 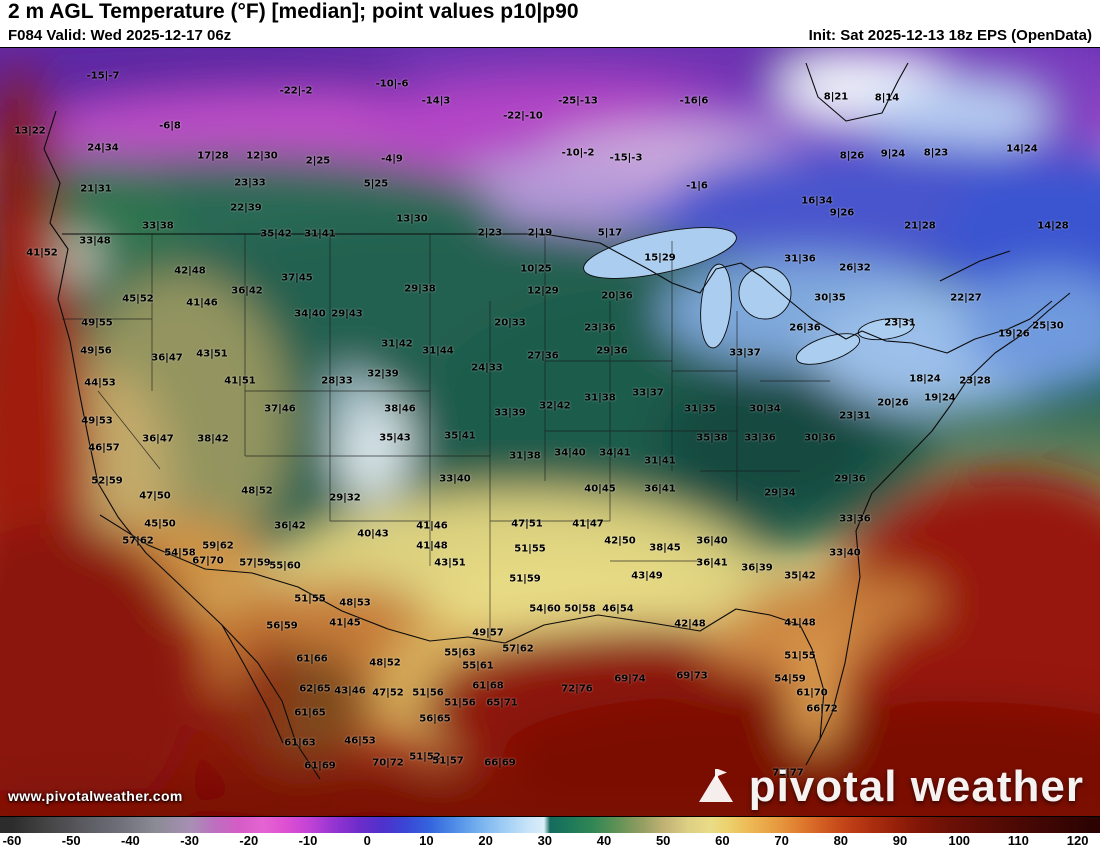 What do you see at coordinates (604, 840) in the screenshot?
I see `colorbar-tick-label: 40` at bounding box center [604, 840].